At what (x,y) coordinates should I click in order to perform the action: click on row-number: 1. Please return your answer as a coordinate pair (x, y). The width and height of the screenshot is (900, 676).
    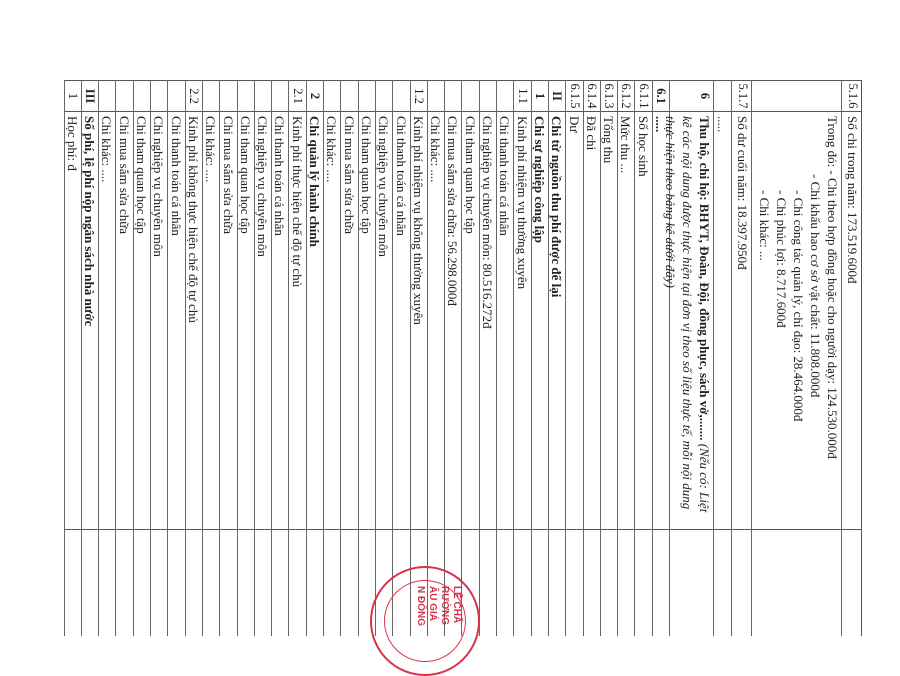
    Looking at the image, I should click on (539, 96).